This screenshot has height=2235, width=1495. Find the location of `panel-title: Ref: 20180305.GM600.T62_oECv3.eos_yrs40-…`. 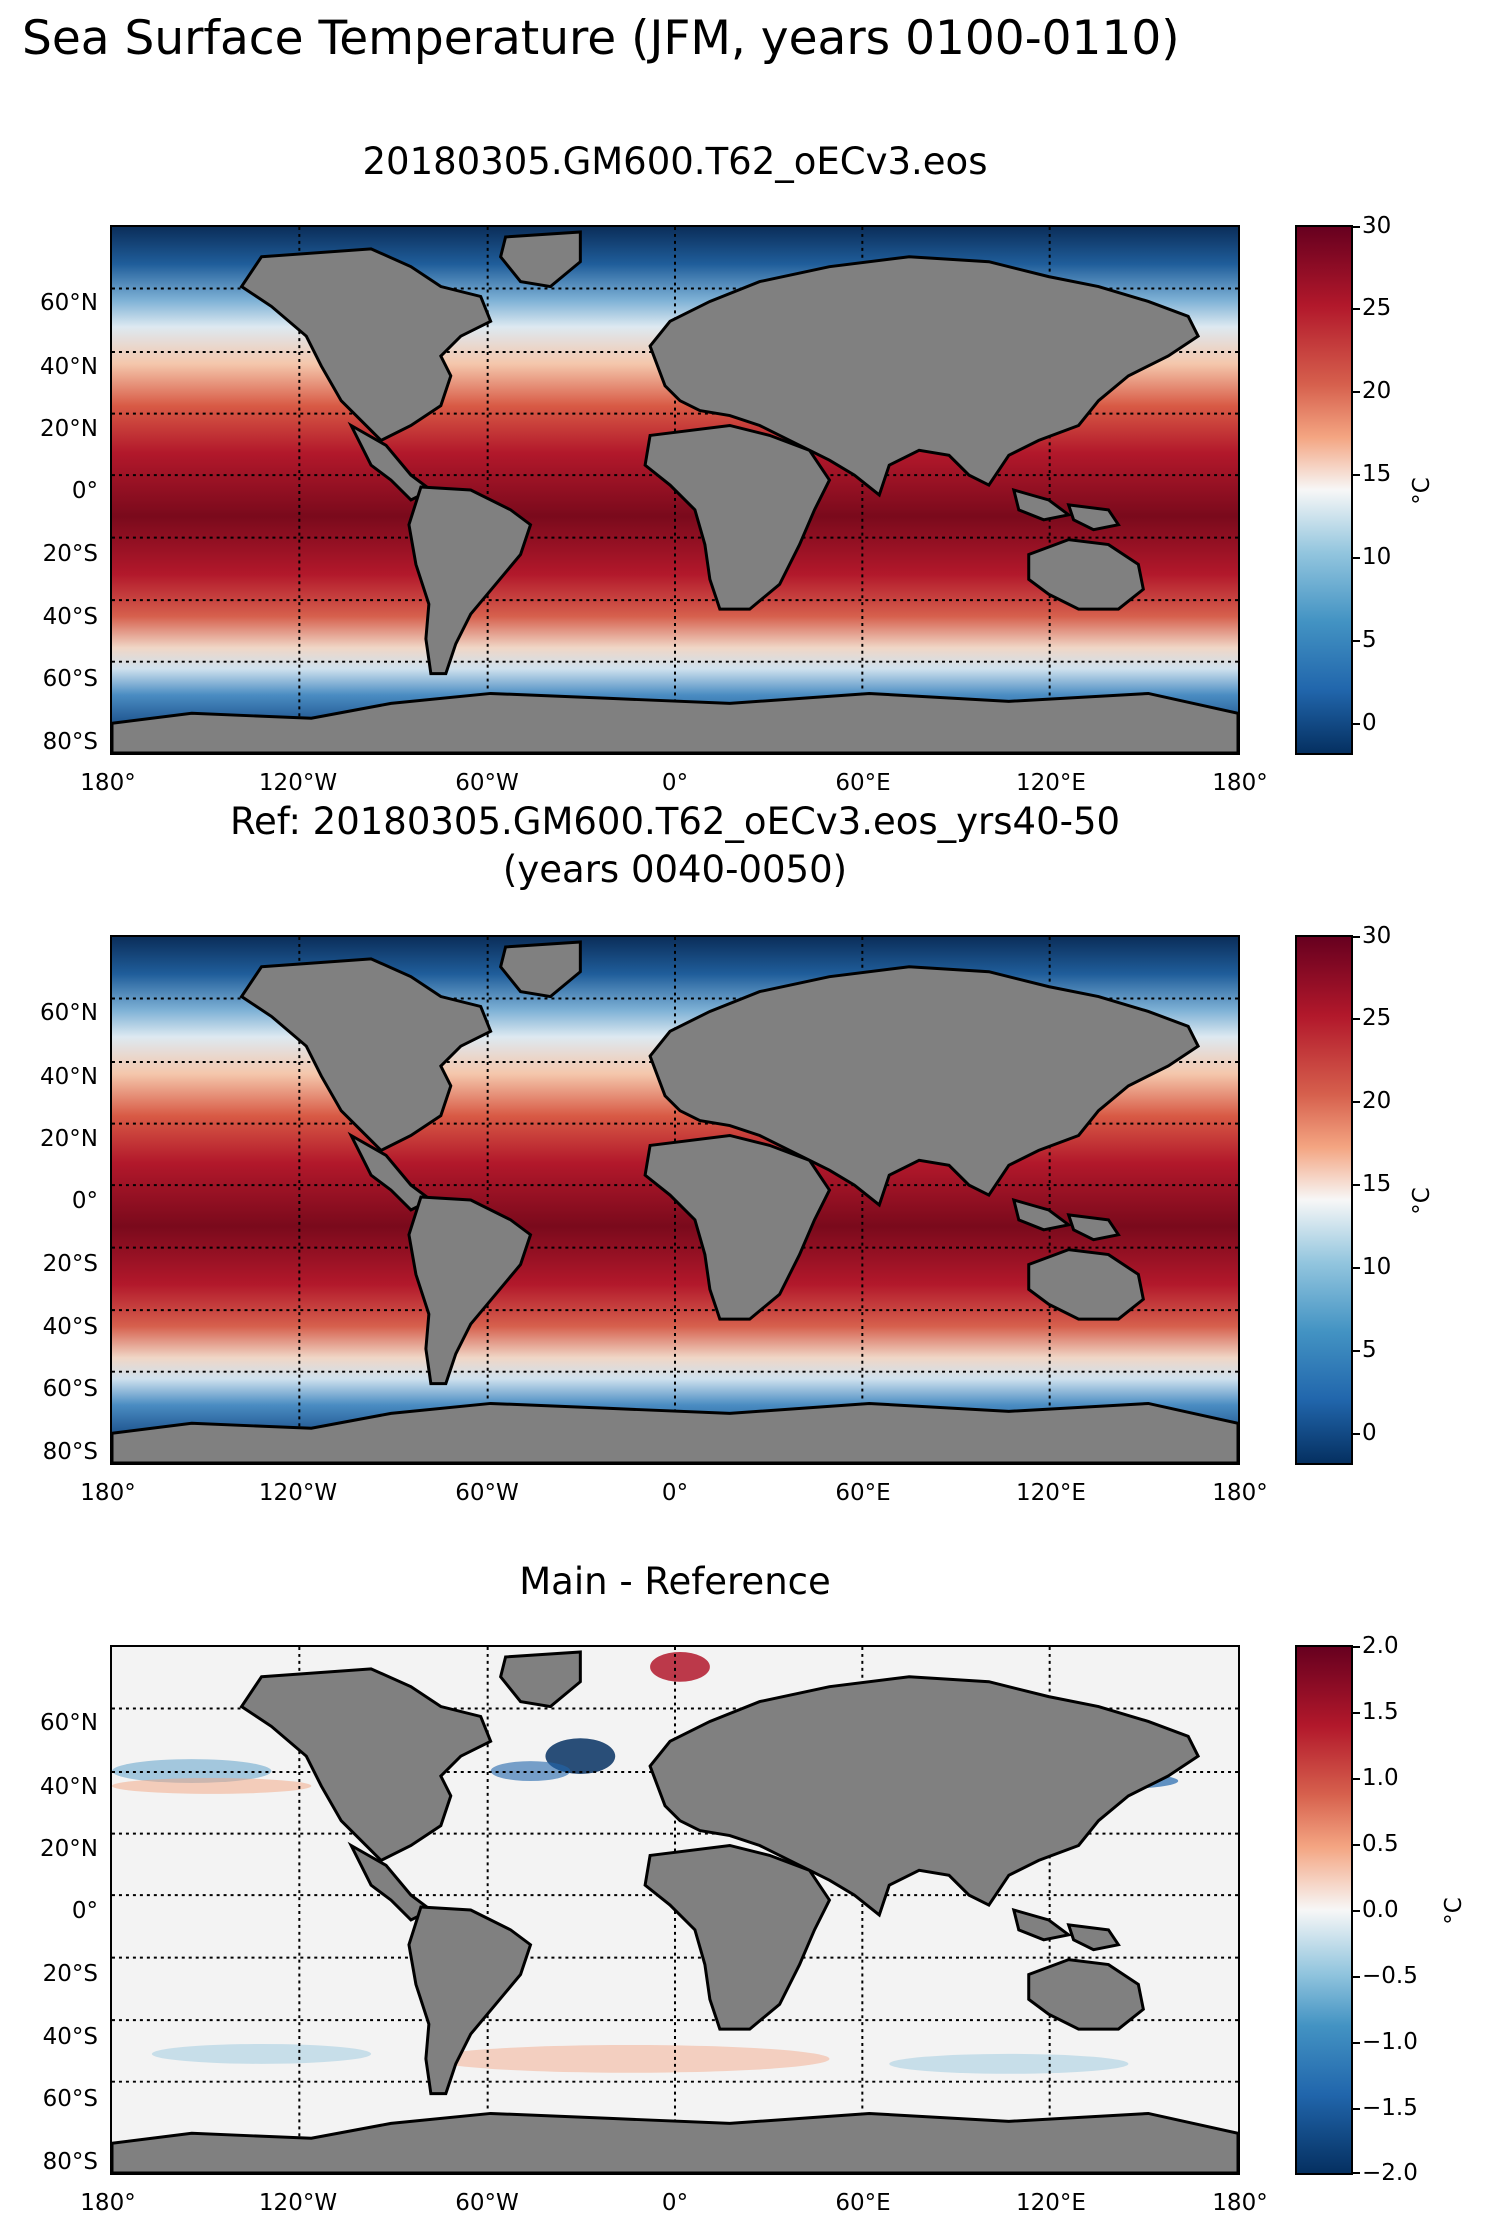

panel-title: Ref: 20180305.GM600.T62_oECv3.eos_yrs40-… is located at coordinates (675, 821).